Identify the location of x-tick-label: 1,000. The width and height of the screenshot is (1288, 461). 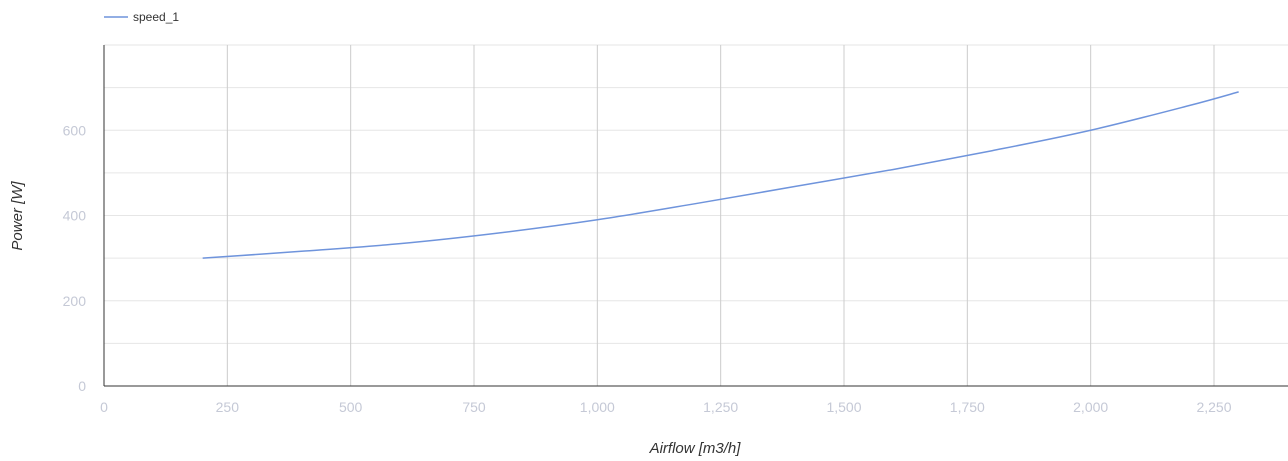
(597, 407).